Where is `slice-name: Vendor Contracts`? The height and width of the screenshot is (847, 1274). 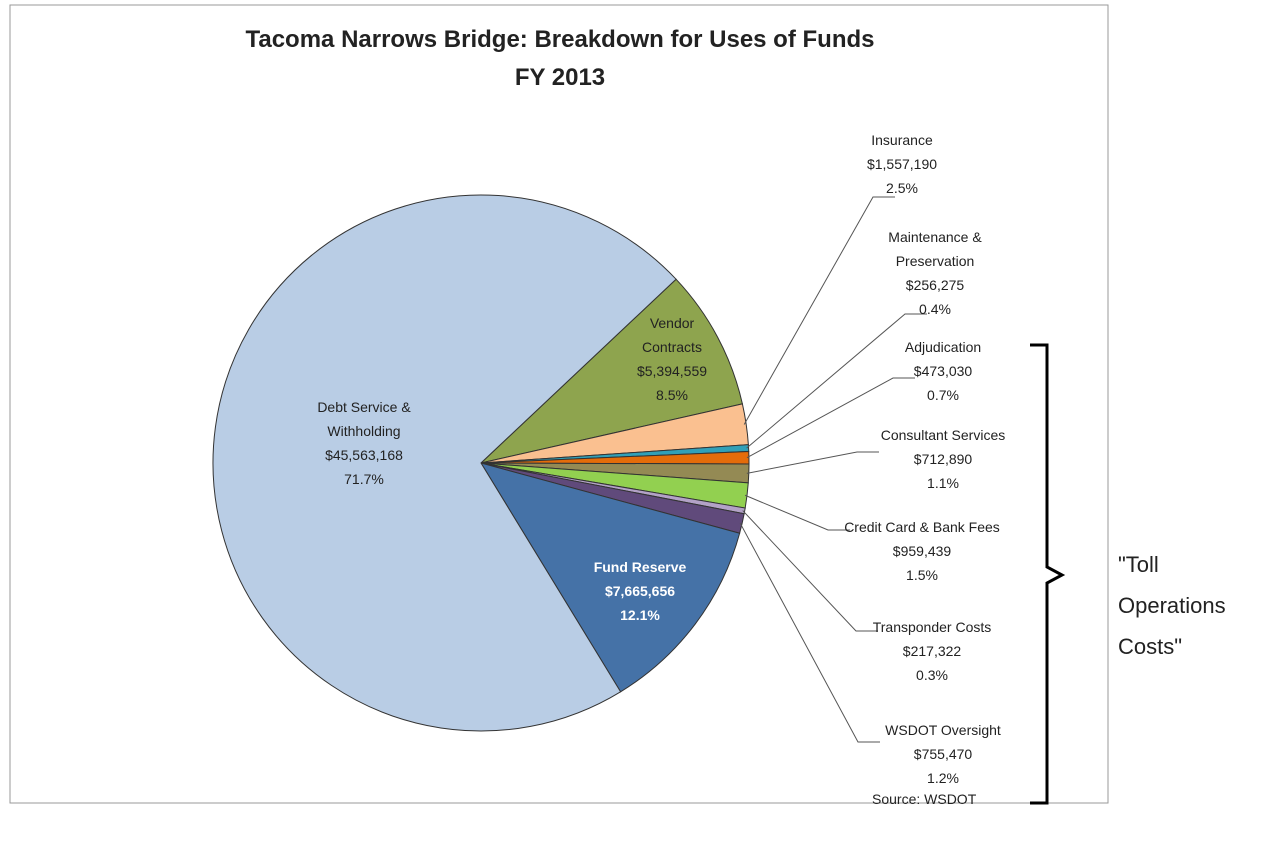 slice-name: Vendor Contracts is located at coordinates (672, 335).